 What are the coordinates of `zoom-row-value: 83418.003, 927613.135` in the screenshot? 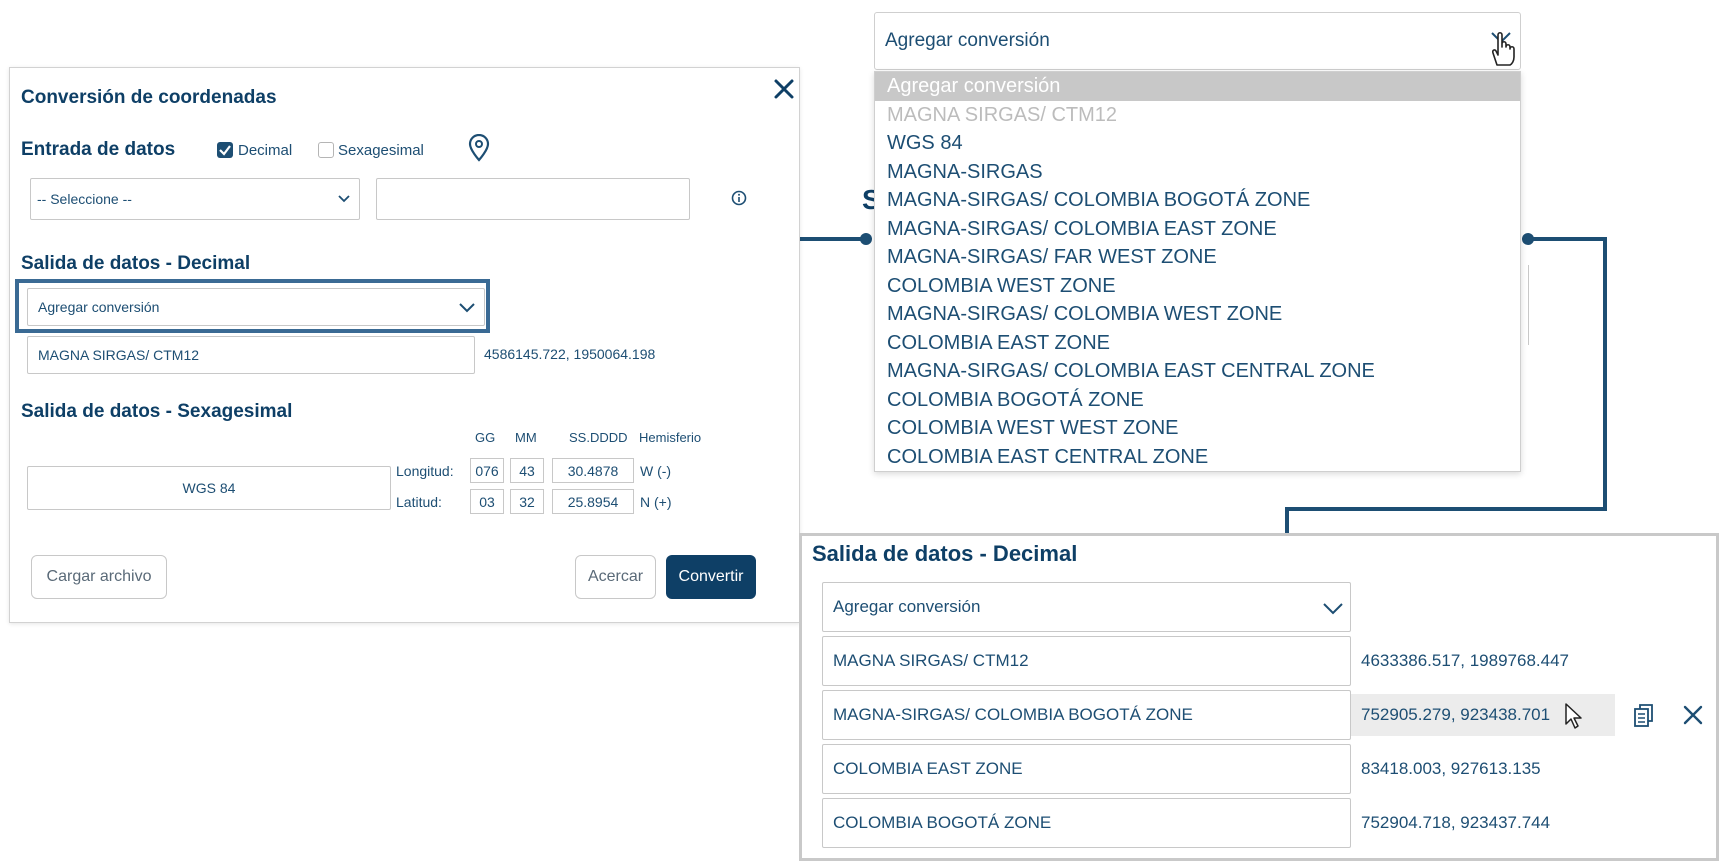 It's located at (1451, 768).